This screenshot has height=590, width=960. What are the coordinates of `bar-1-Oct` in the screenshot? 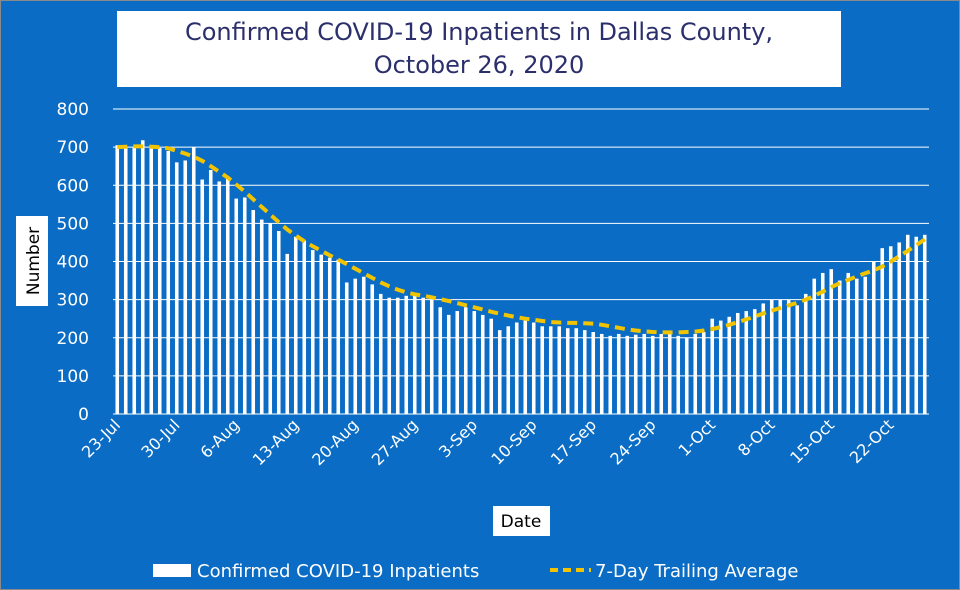 It's located at (712, 366).